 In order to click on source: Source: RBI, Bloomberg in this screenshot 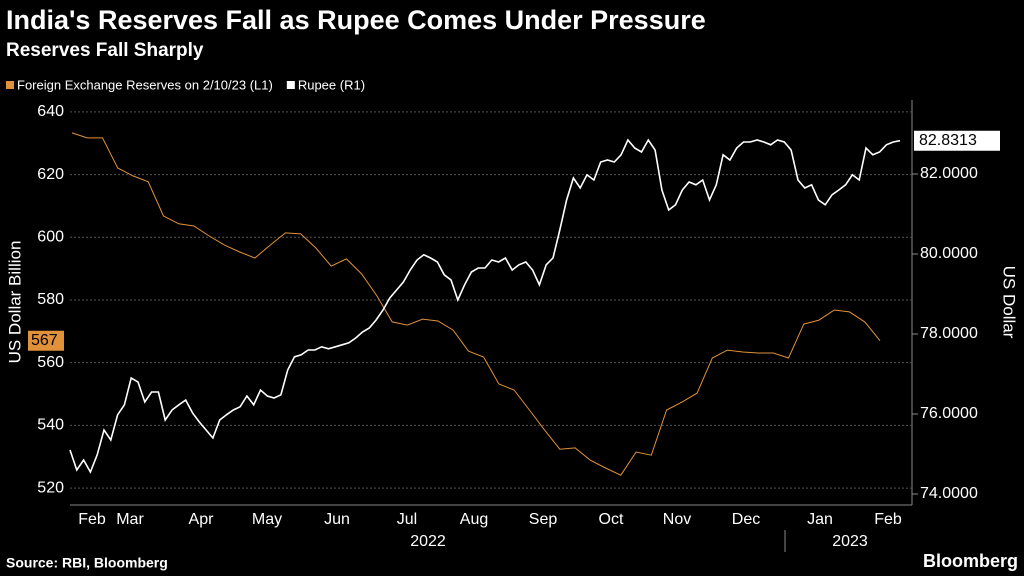, I will do `click(87, 563)`.